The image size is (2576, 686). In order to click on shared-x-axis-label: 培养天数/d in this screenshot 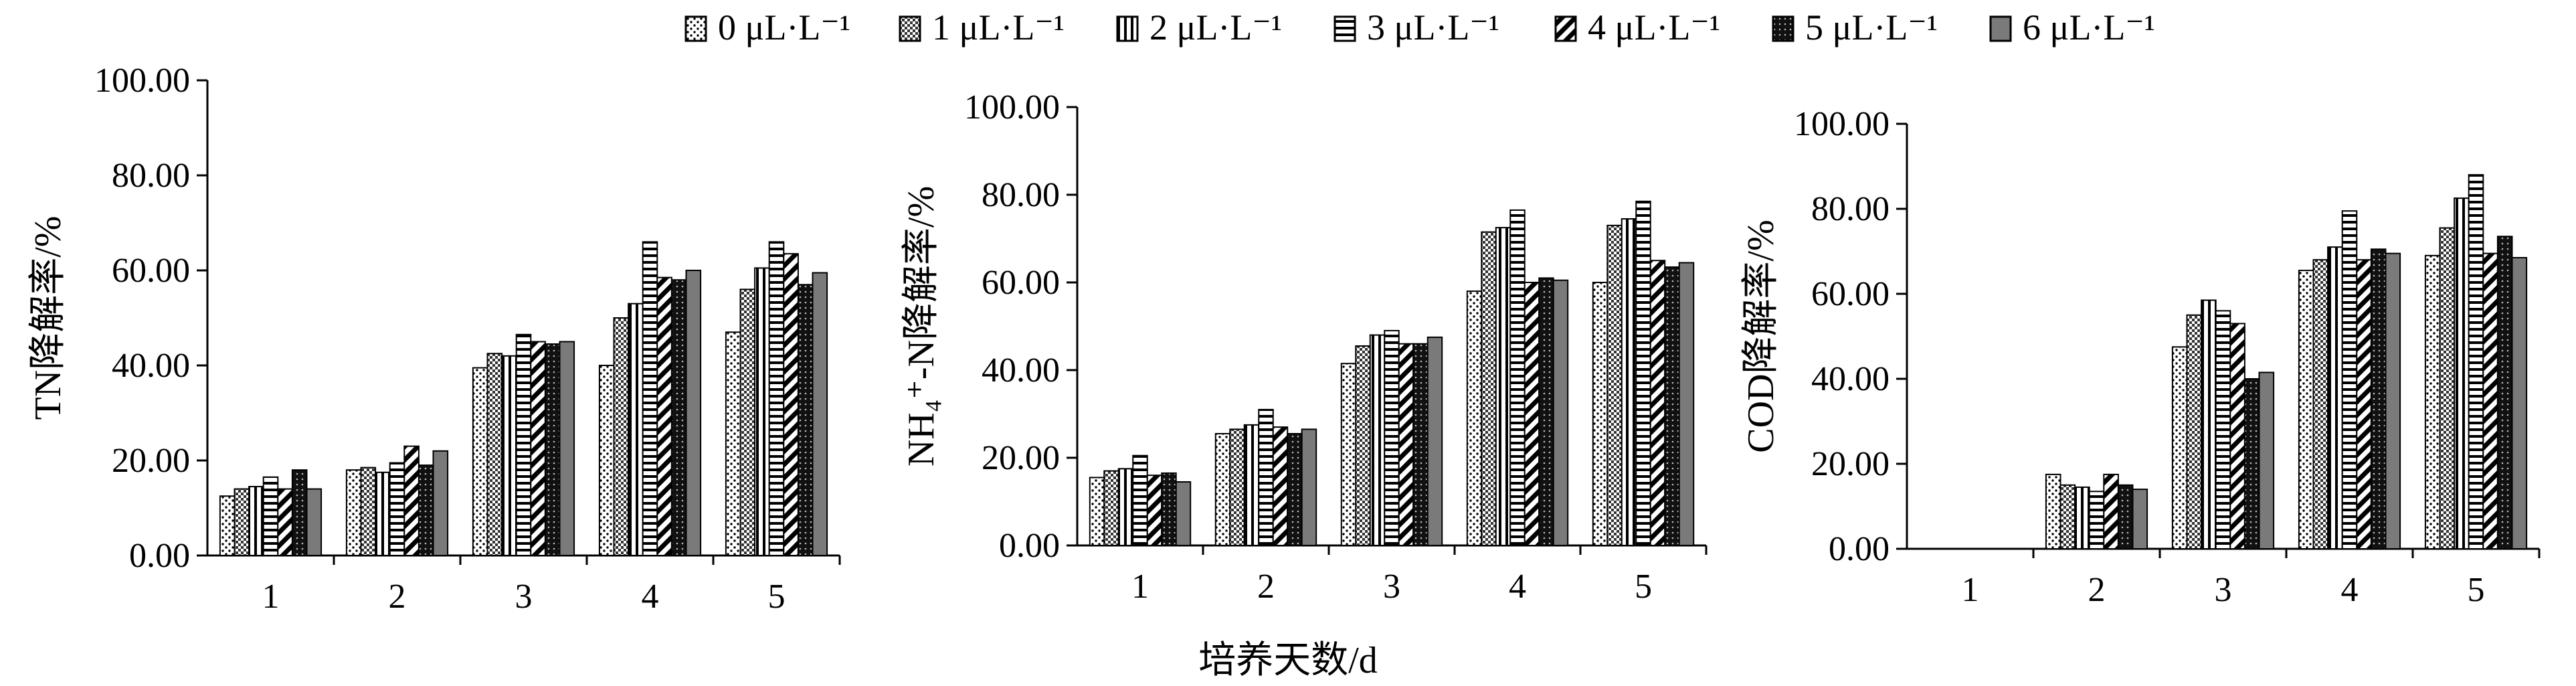, I will do `click(1288, 661)`.